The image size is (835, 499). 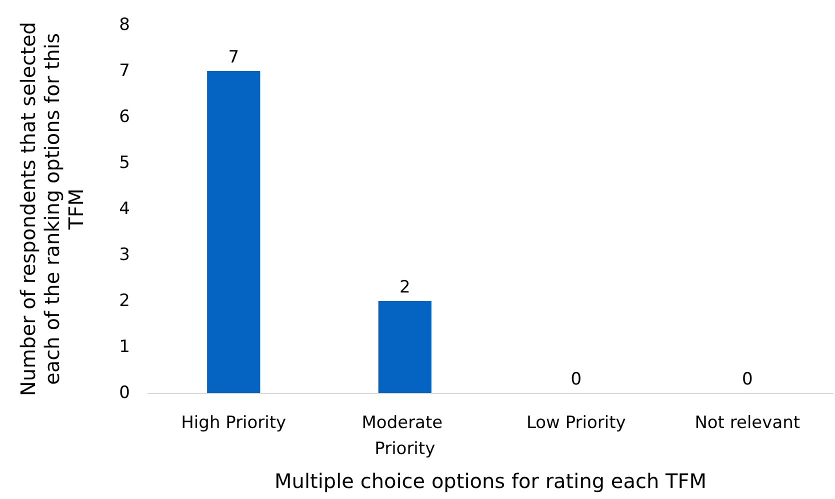 What do you see at coordinates (124, 71) in the screenshot?
I see `y-tick-label: 7` at bounding box center [124, 71].